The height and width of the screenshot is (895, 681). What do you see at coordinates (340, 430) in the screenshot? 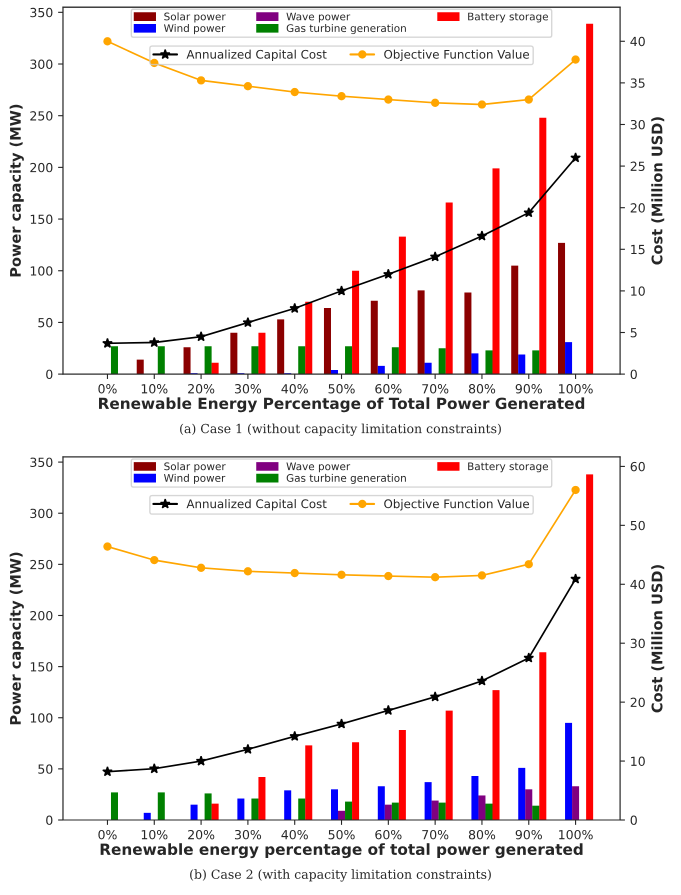
I see `text: (a) Case 1 (without capacity limitation constraints)` at bounding box center [340, 430].